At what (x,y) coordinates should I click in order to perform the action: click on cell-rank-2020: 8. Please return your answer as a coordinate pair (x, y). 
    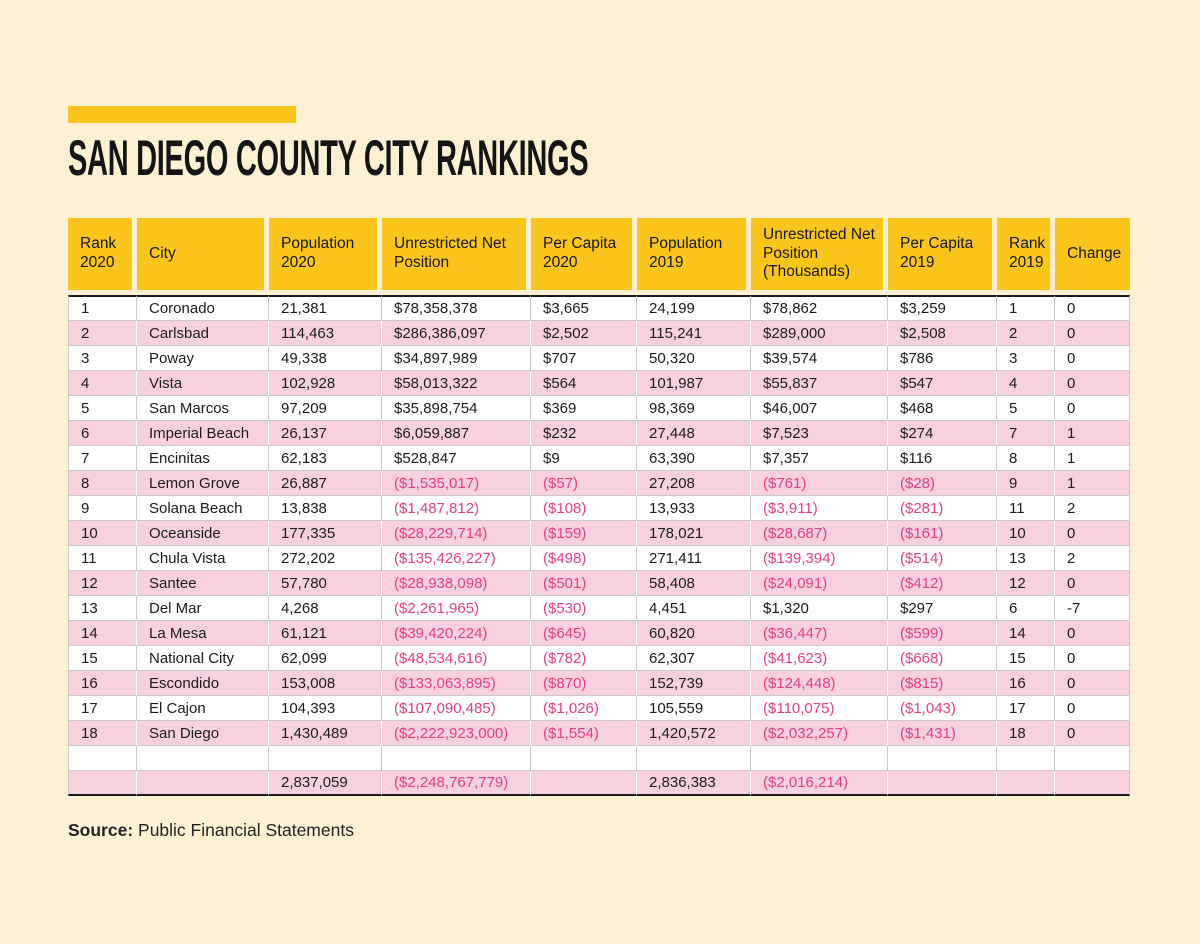
    Looking at the image, I should click on (102, 483).